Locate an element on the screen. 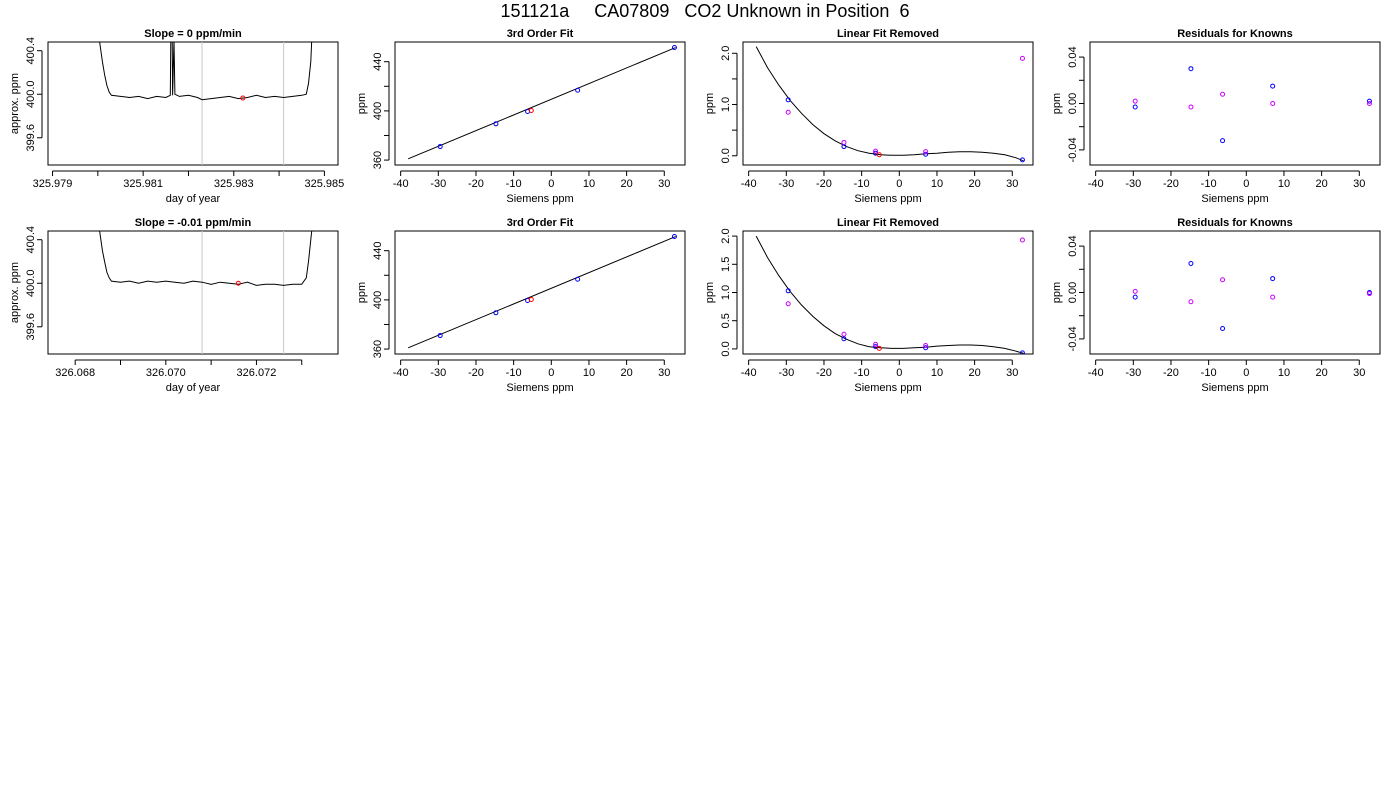 Image resolution: width=1400 pixels, height=800 pixels. x-tick-label: 326.072 is located at coordinates (257, 373).